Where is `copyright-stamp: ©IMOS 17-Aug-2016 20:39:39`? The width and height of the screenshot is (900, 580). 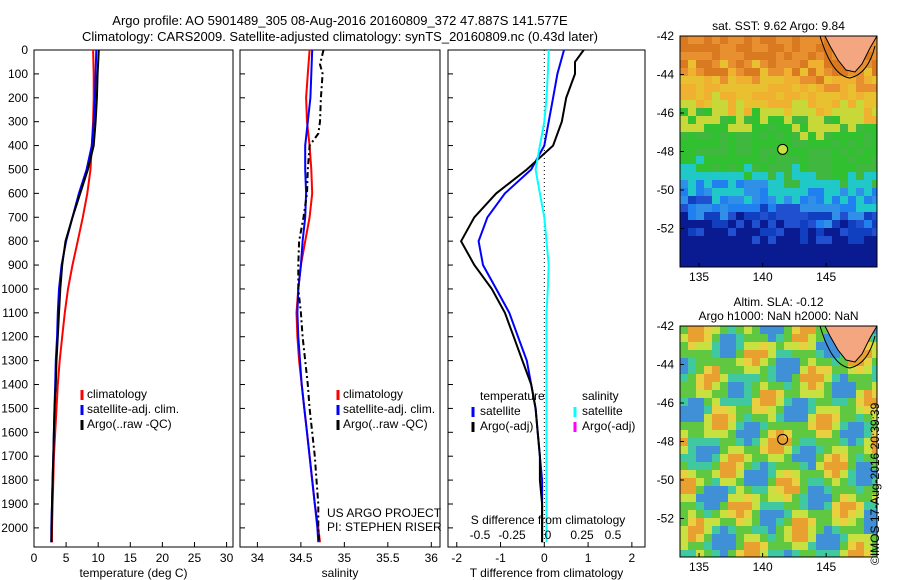 copyright-stamp: ©IMOS 17-Aug-2016 20:39:39 is located at coordinates (875, 483).